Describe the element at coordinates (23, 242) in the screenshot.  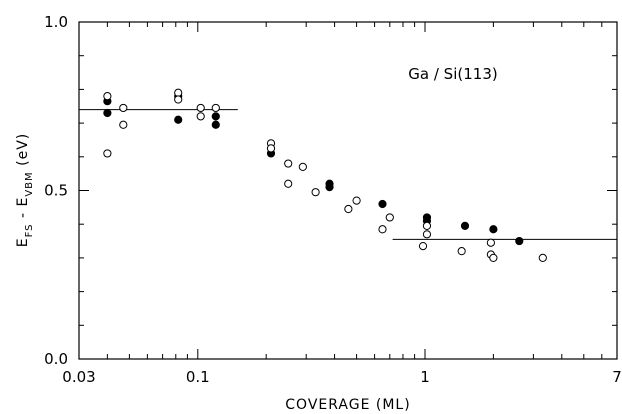
I see `y-label-main: E` at that location.